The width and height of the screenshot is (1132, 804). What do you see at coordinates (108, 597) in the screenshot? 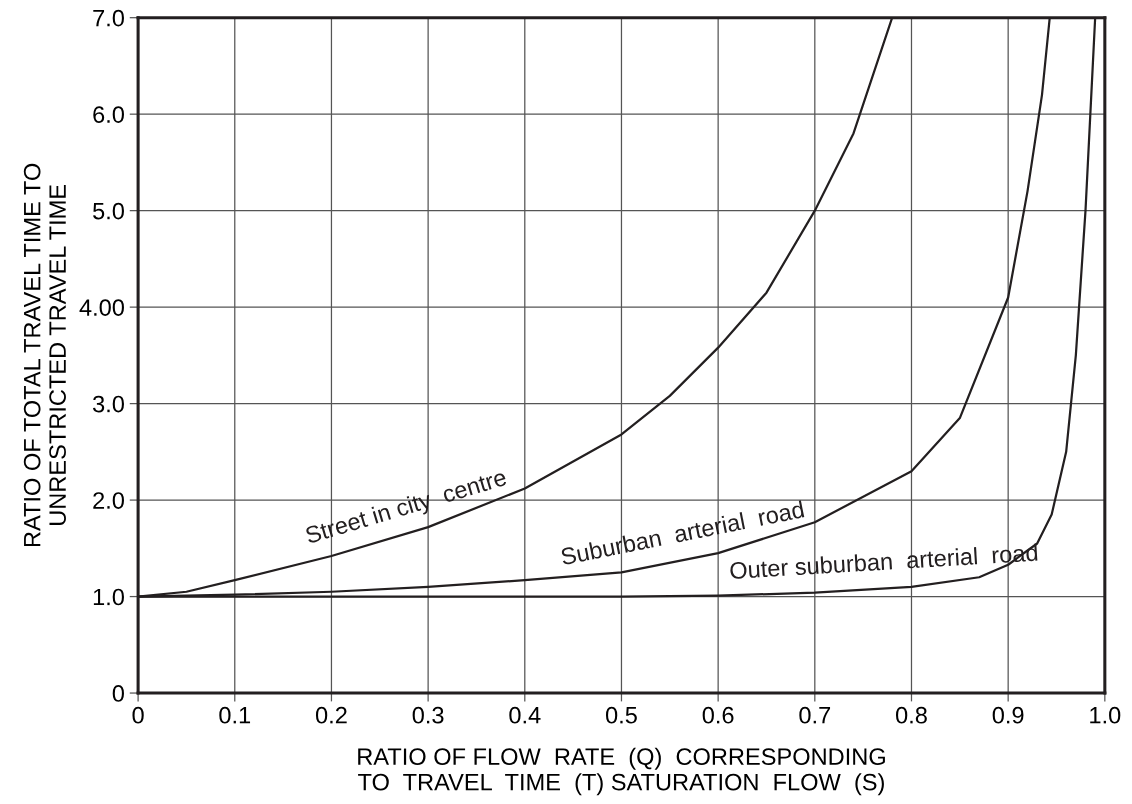
I see `y-tick-label: 1.0` at bounding box center [108, 597].